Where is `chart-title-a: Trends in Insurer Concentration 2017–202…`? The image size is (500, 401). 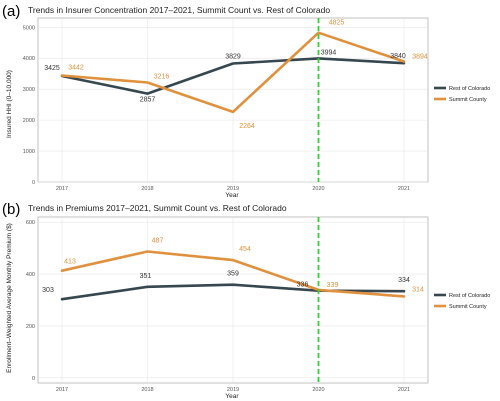
chart-title-a: Trends in Insurer Concentration 2017–202… is located at coordinates (179, 10).